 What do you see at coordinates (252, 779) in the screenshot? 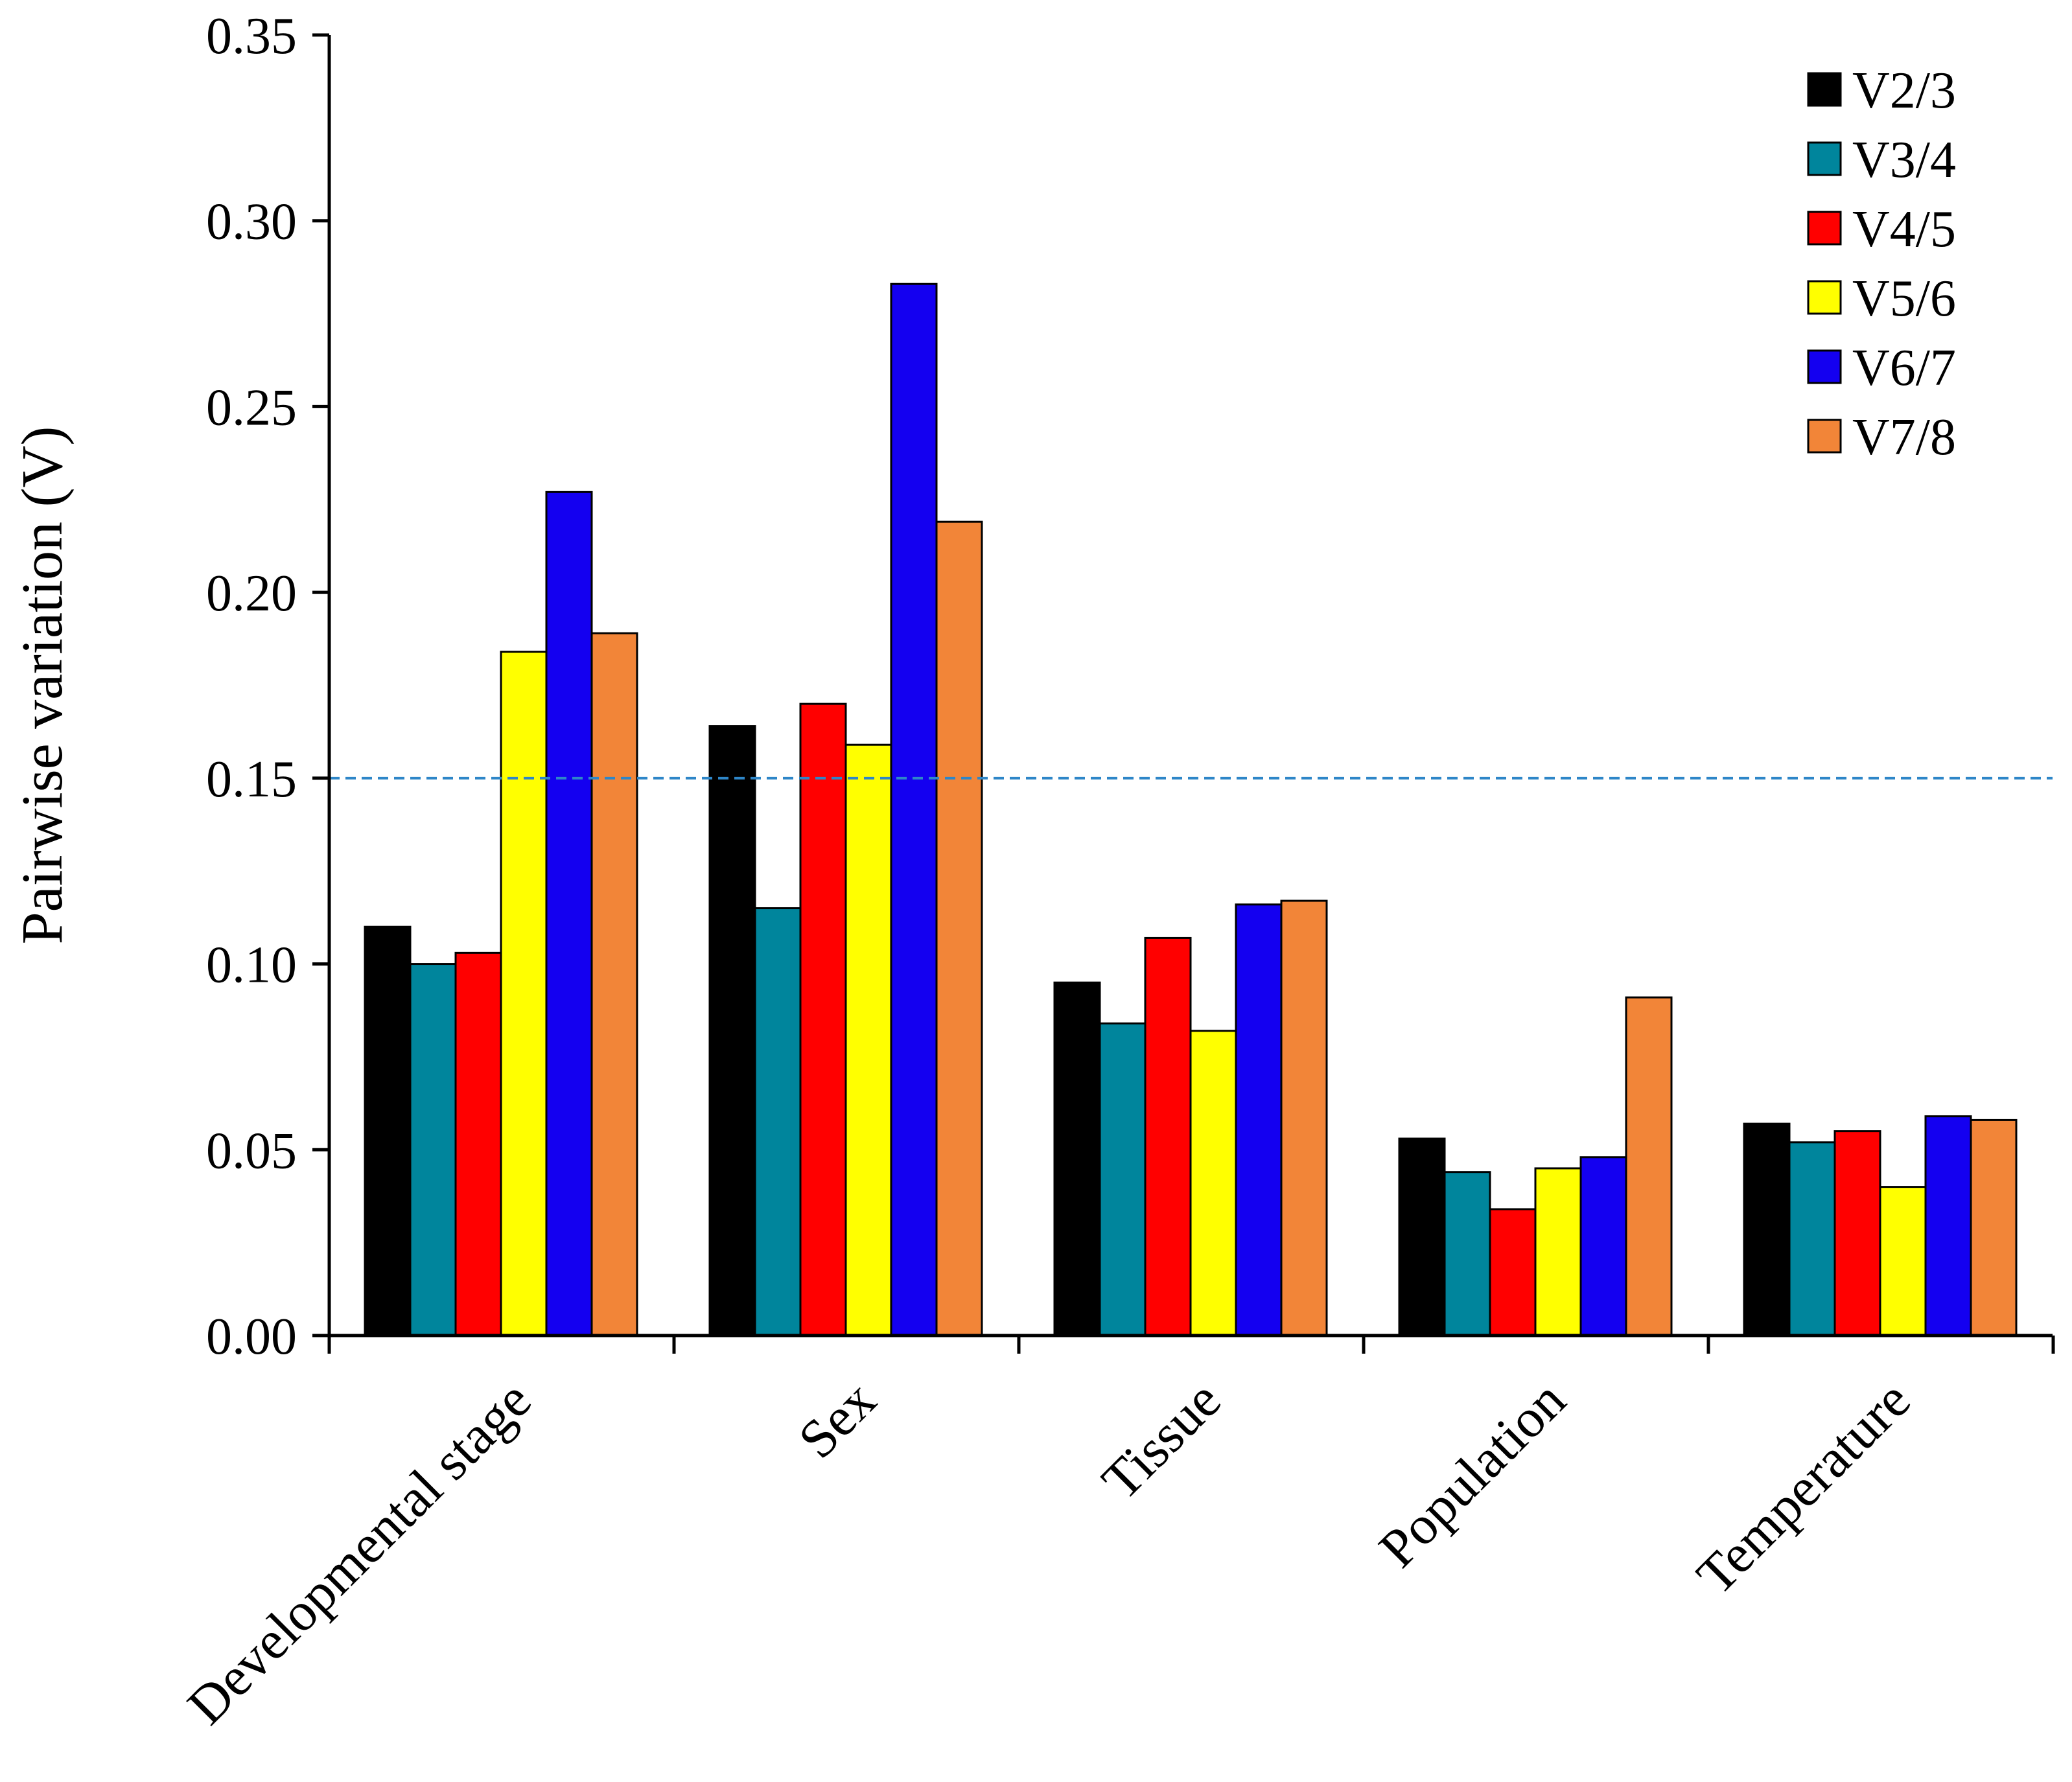
I see `y-tick-label: 0.15` at bounding box center [252, 779].